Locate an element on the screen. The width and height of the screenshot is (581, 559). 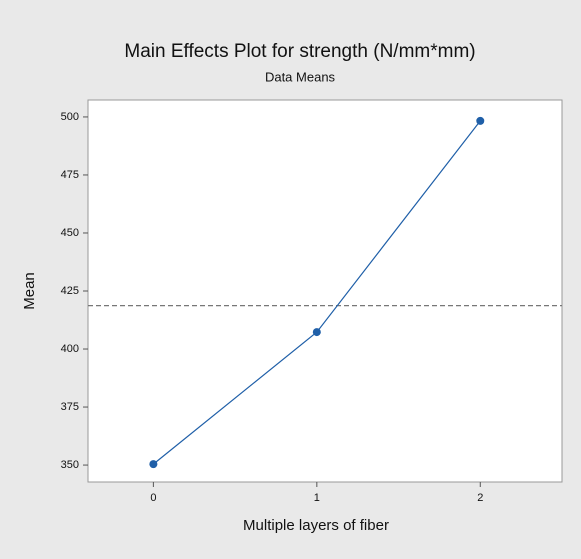
chart-title: Main Effects Plot for strength (N/mm*mm) is located at coordinates (299, 51).